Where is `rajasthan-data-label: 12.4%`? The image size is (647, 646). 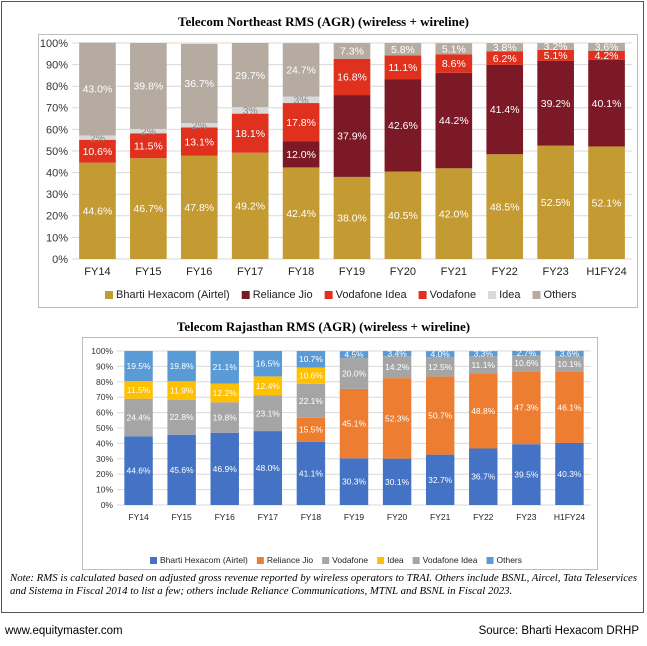
rajasthan-data-label: 12.4% is located at coordinates (268, 386).